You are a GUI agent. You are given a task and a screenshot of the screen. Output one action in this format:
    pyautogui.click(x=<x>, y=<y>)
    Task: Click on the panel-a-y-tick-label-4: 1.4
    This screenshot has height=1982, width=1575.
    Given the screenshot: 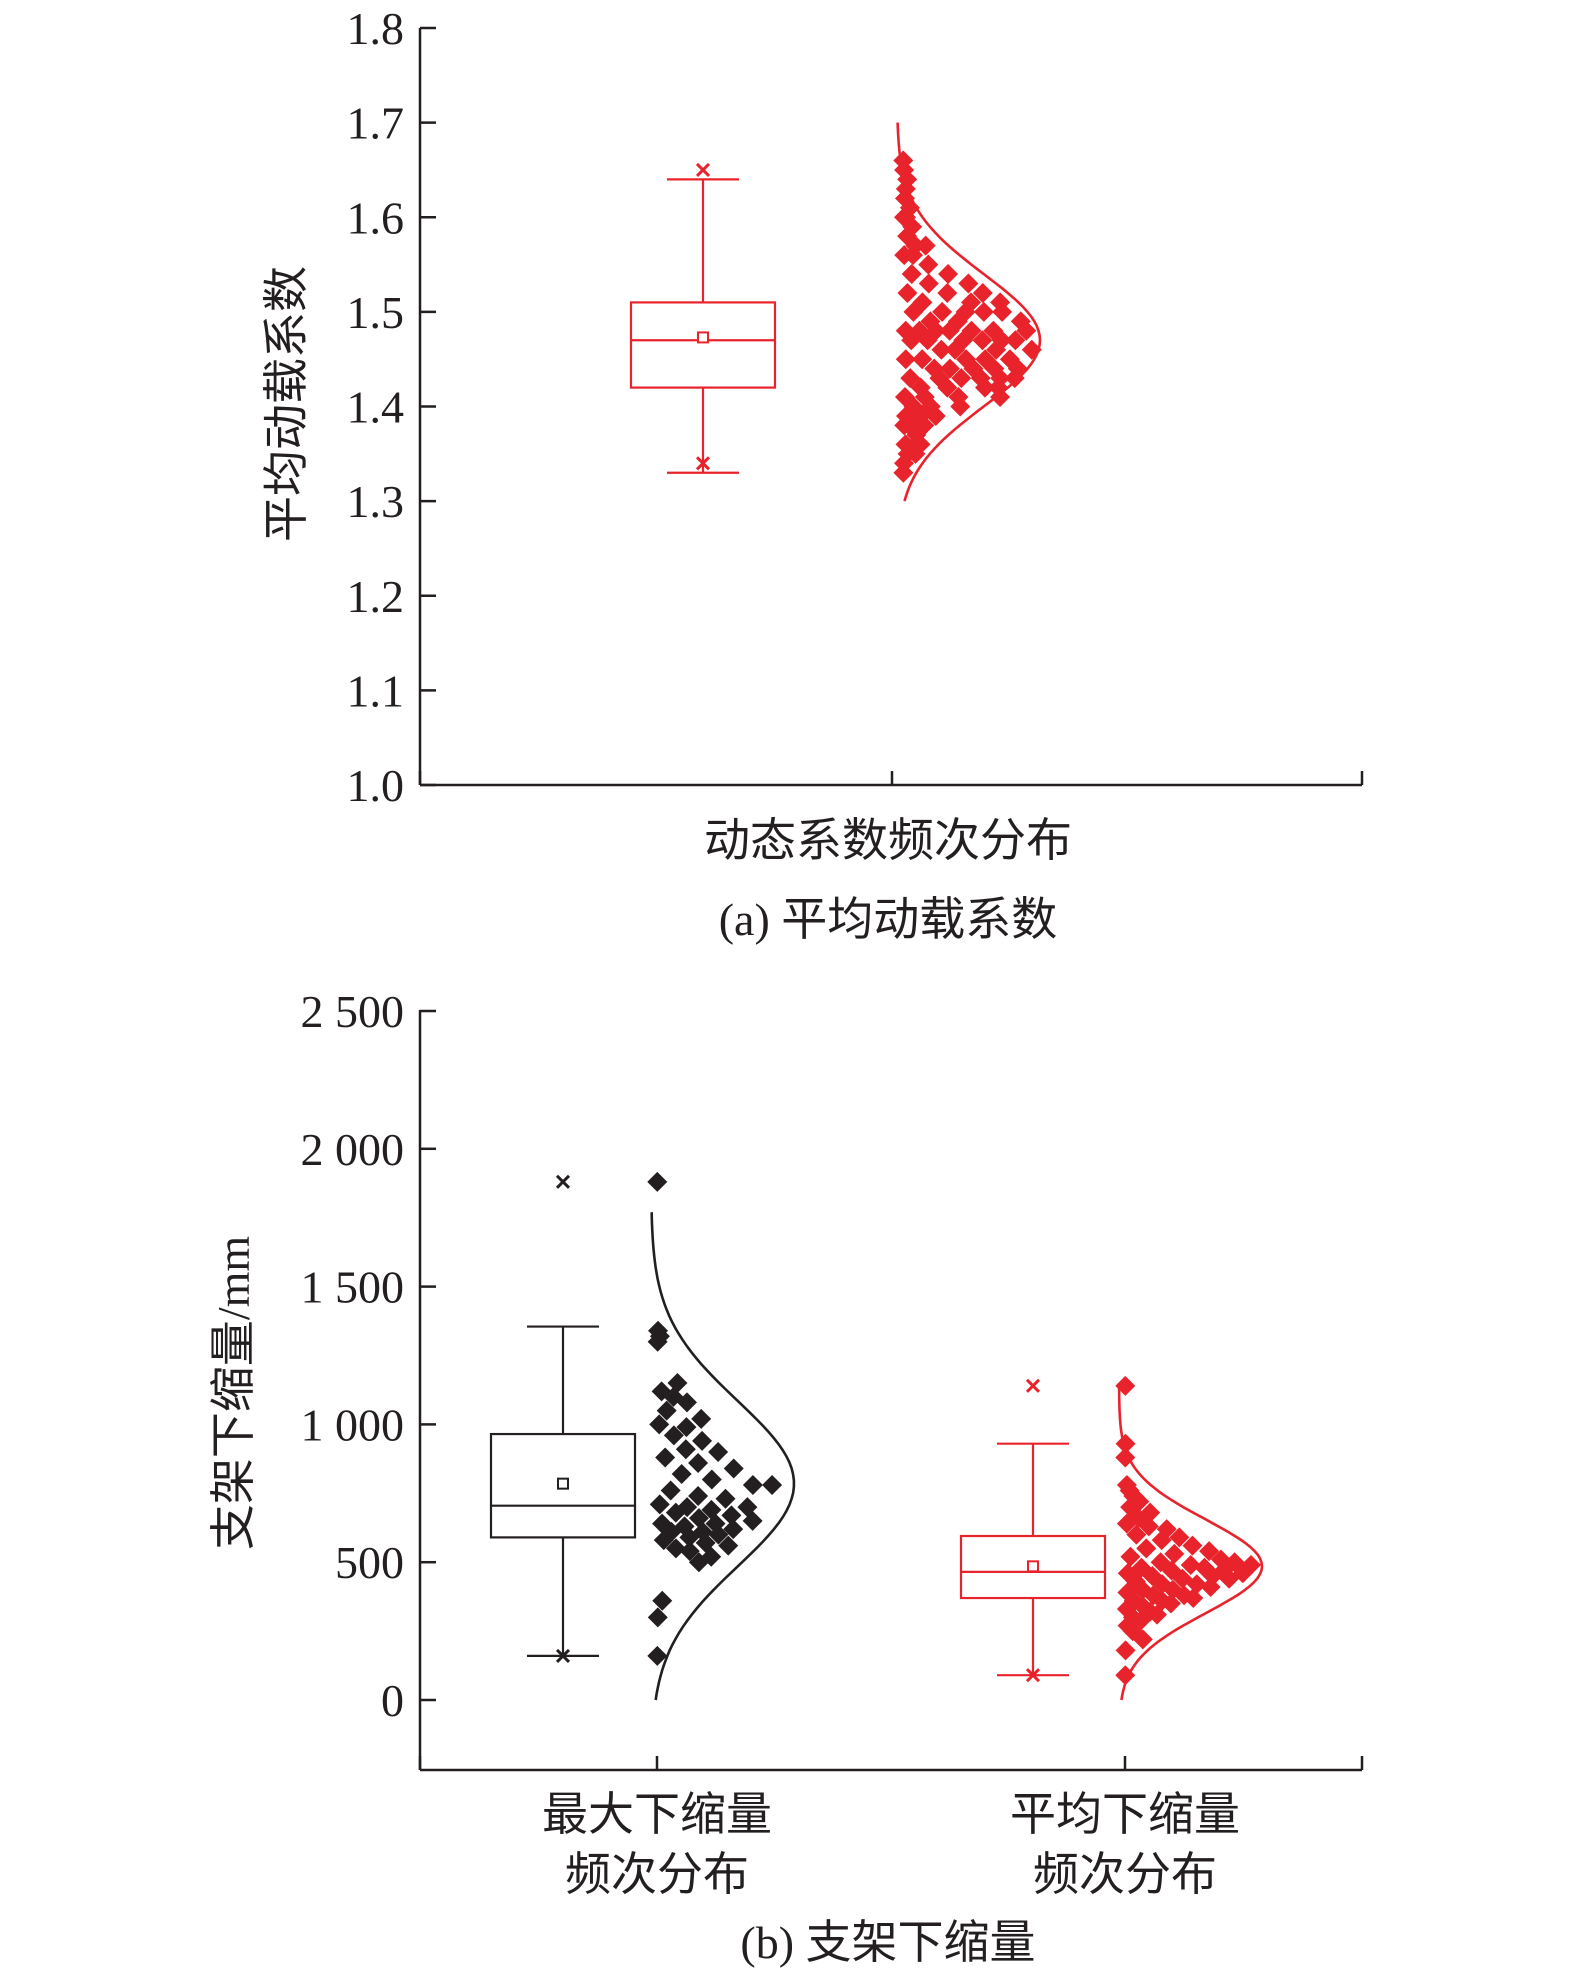 What is the action you would take?
    pyautogui.click(x=376, y=407)
    